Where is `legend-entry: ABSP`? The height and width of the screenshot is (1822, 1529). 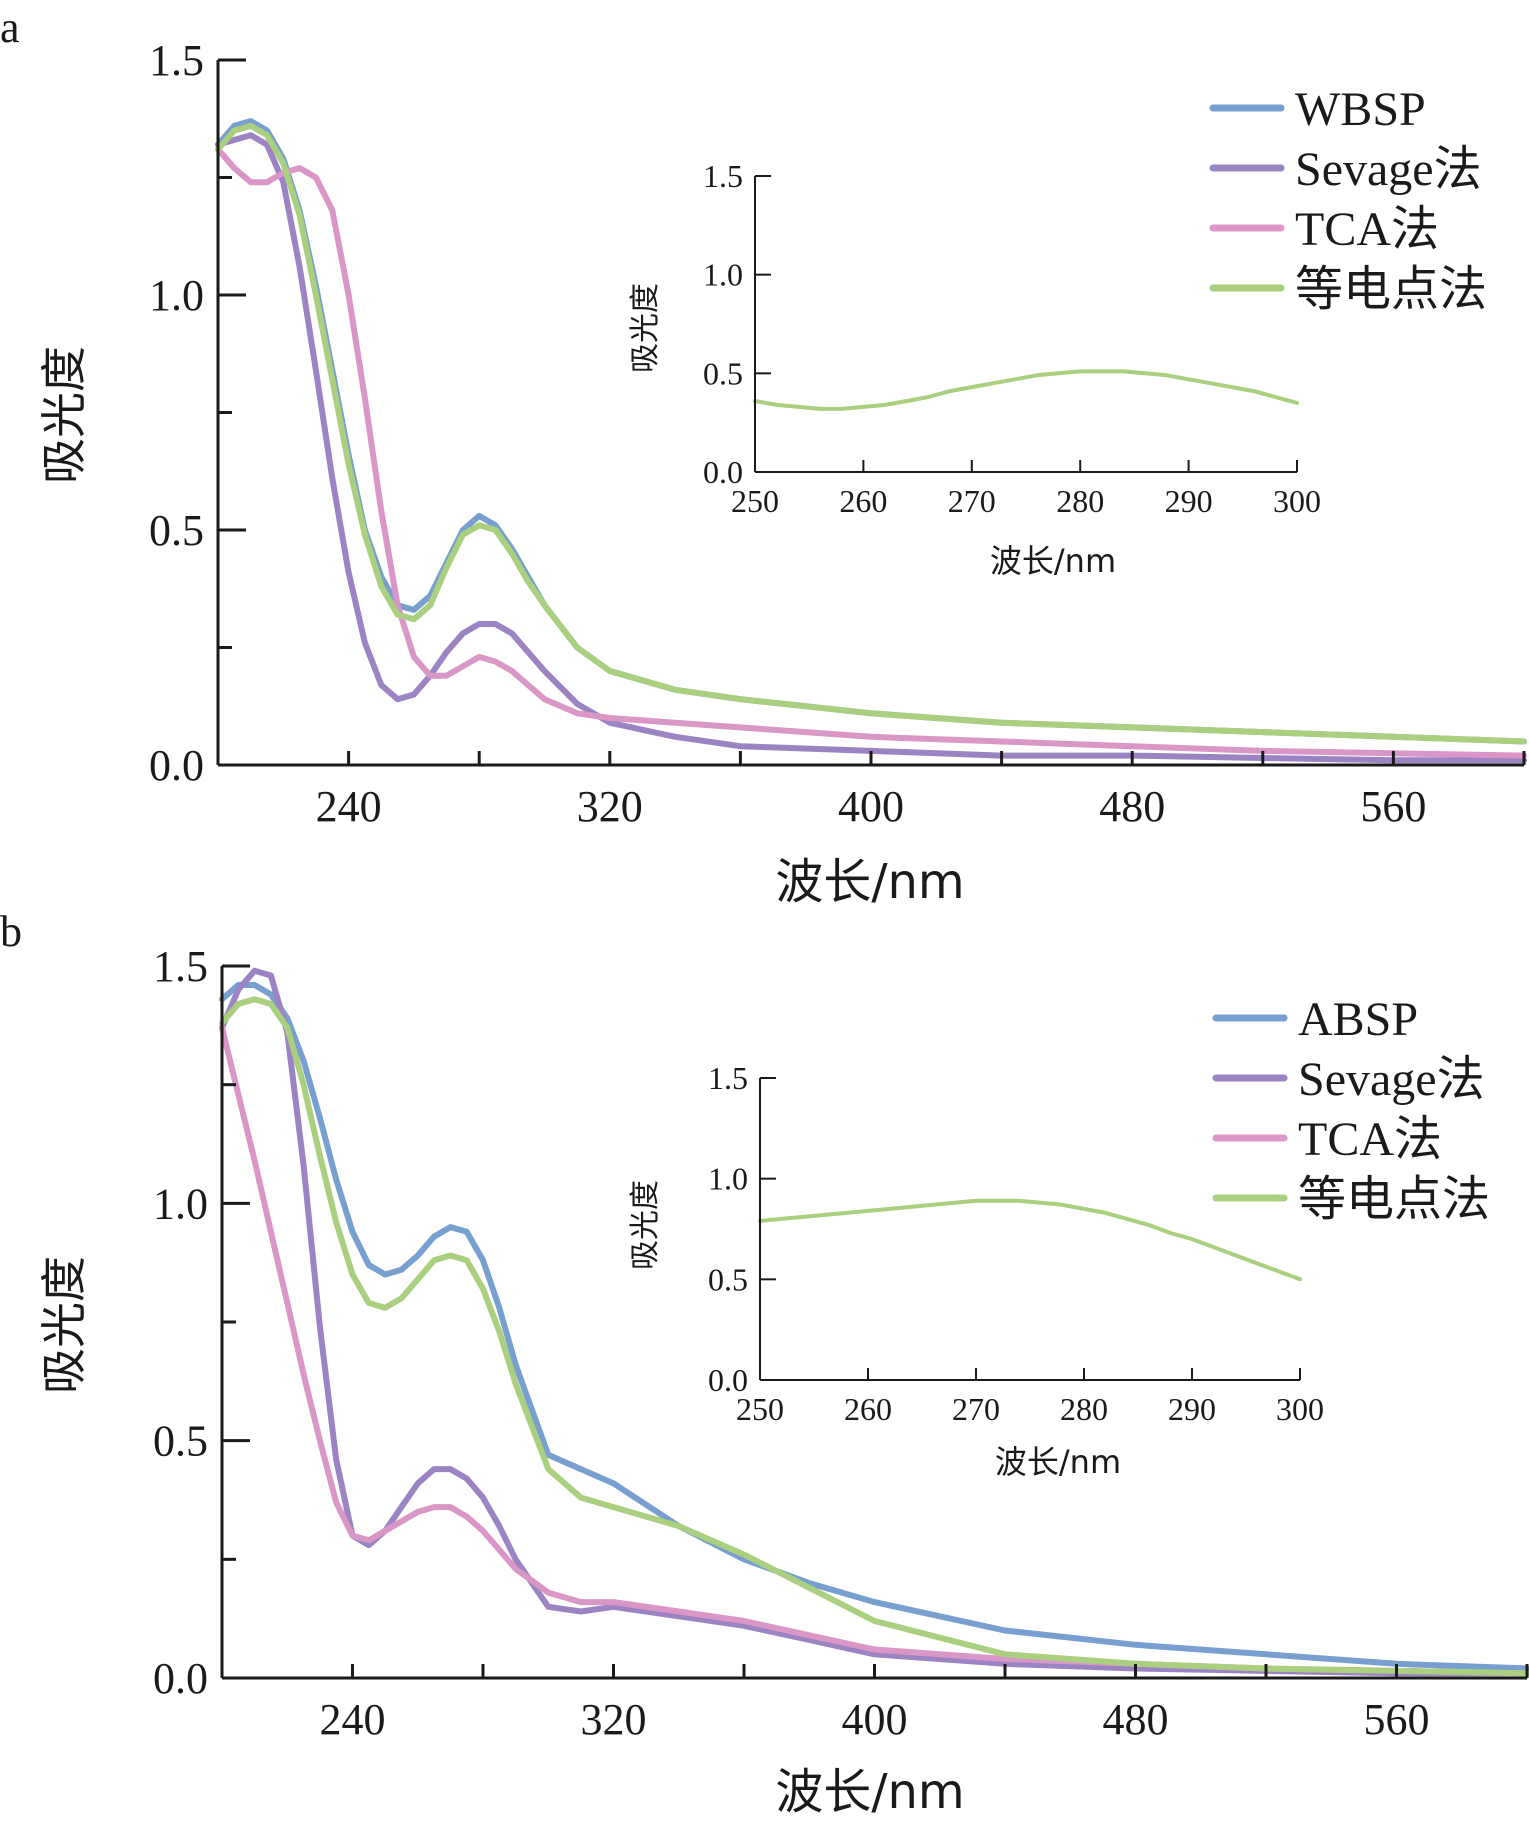
legend-entry: ABSP is located at coordinates (1358, 1019).